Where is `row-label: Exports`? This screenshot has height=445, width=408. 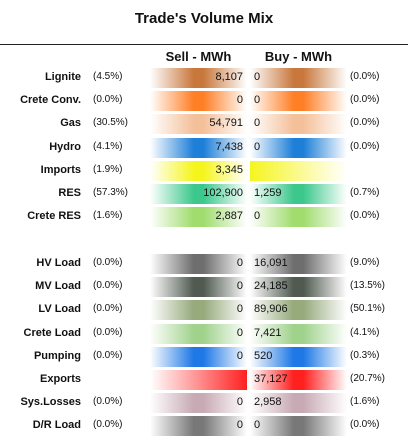 row-label: Exports is located at coordinates (60, 379).